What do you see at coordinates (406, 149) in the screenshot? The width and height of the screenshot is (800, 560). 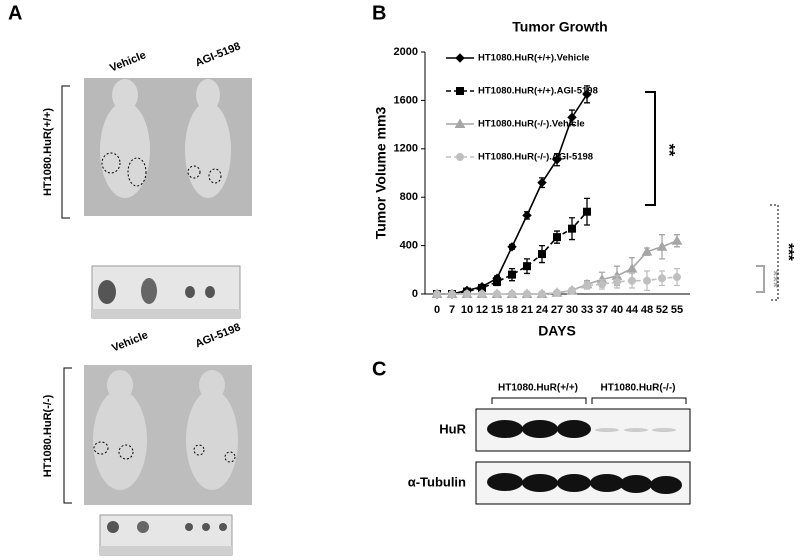 I see `y-tick-label: 1200` at bounding box center [406, 149].